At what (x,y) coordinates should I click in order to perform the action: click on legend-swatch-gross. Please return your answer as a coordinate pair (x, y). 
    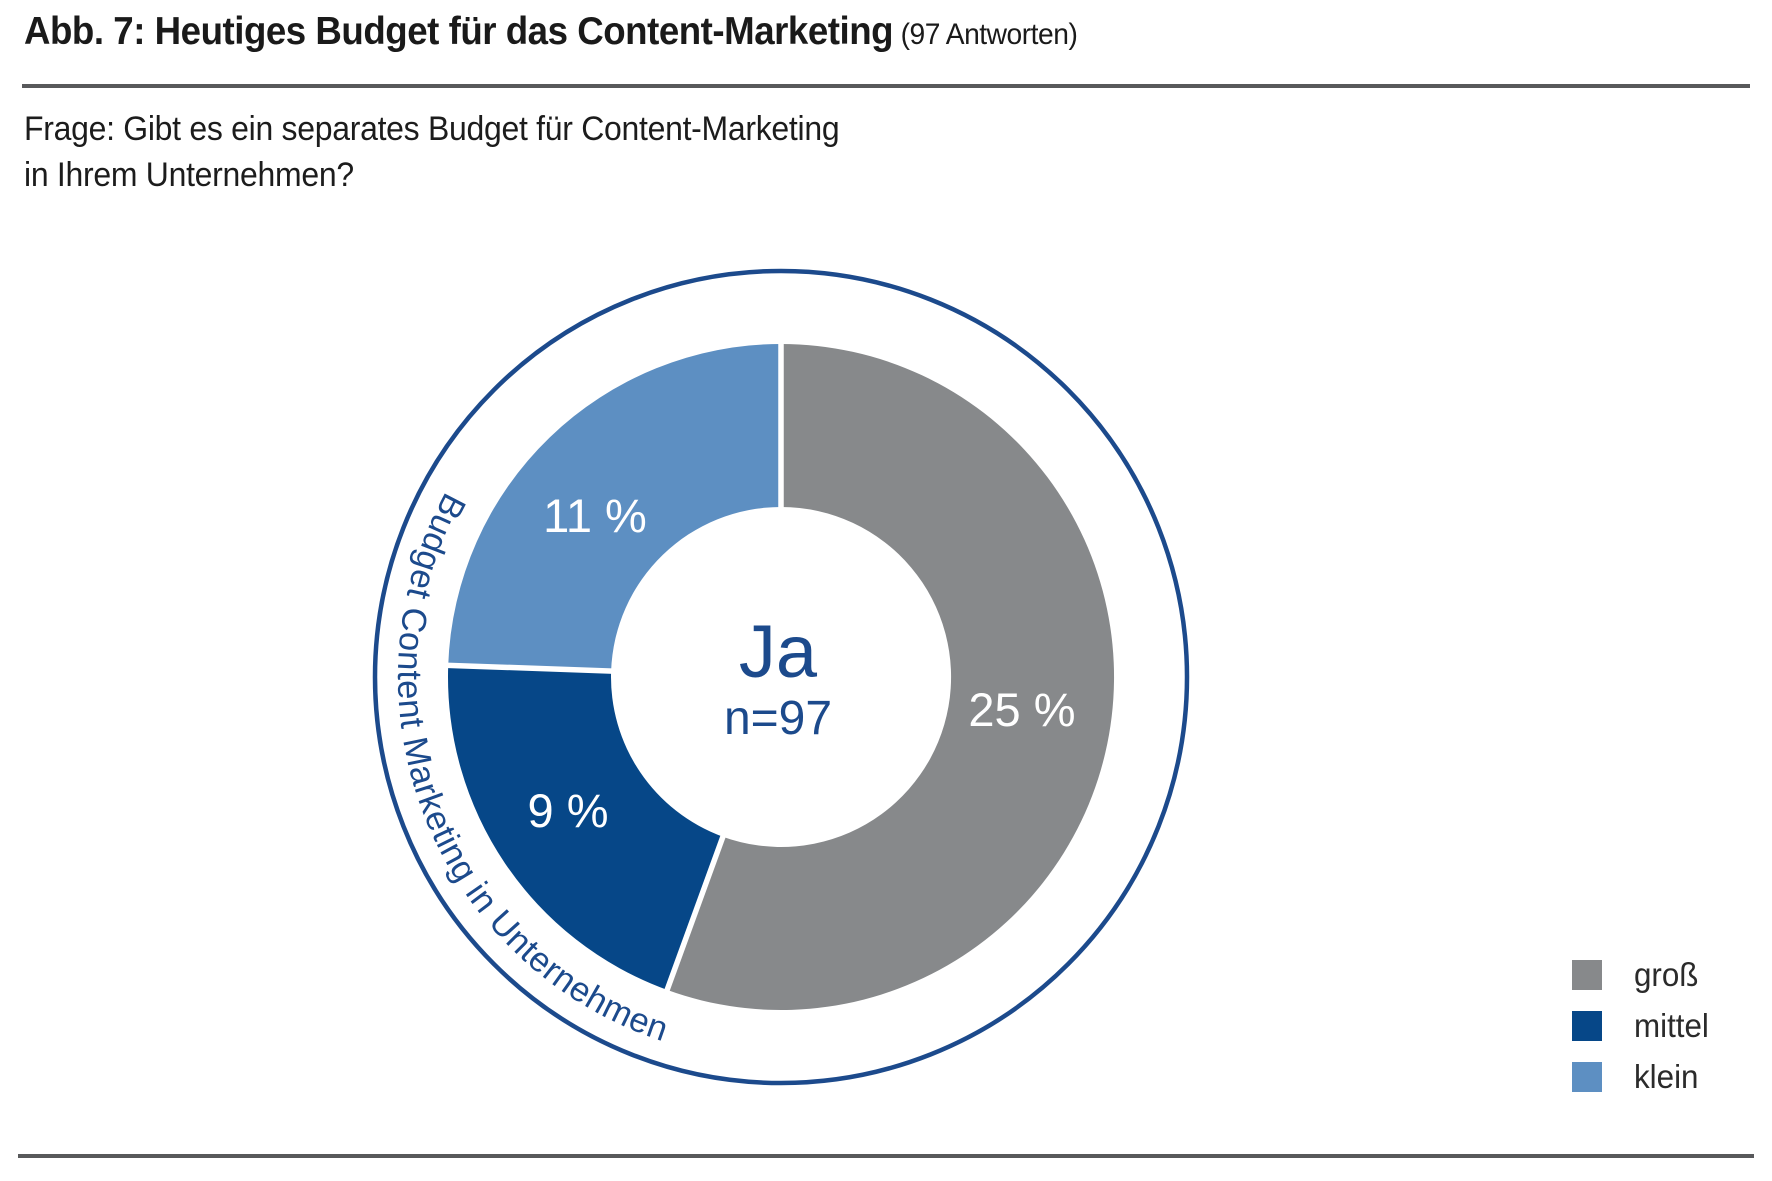
    Looking at the image, I should click on (1587, 975).